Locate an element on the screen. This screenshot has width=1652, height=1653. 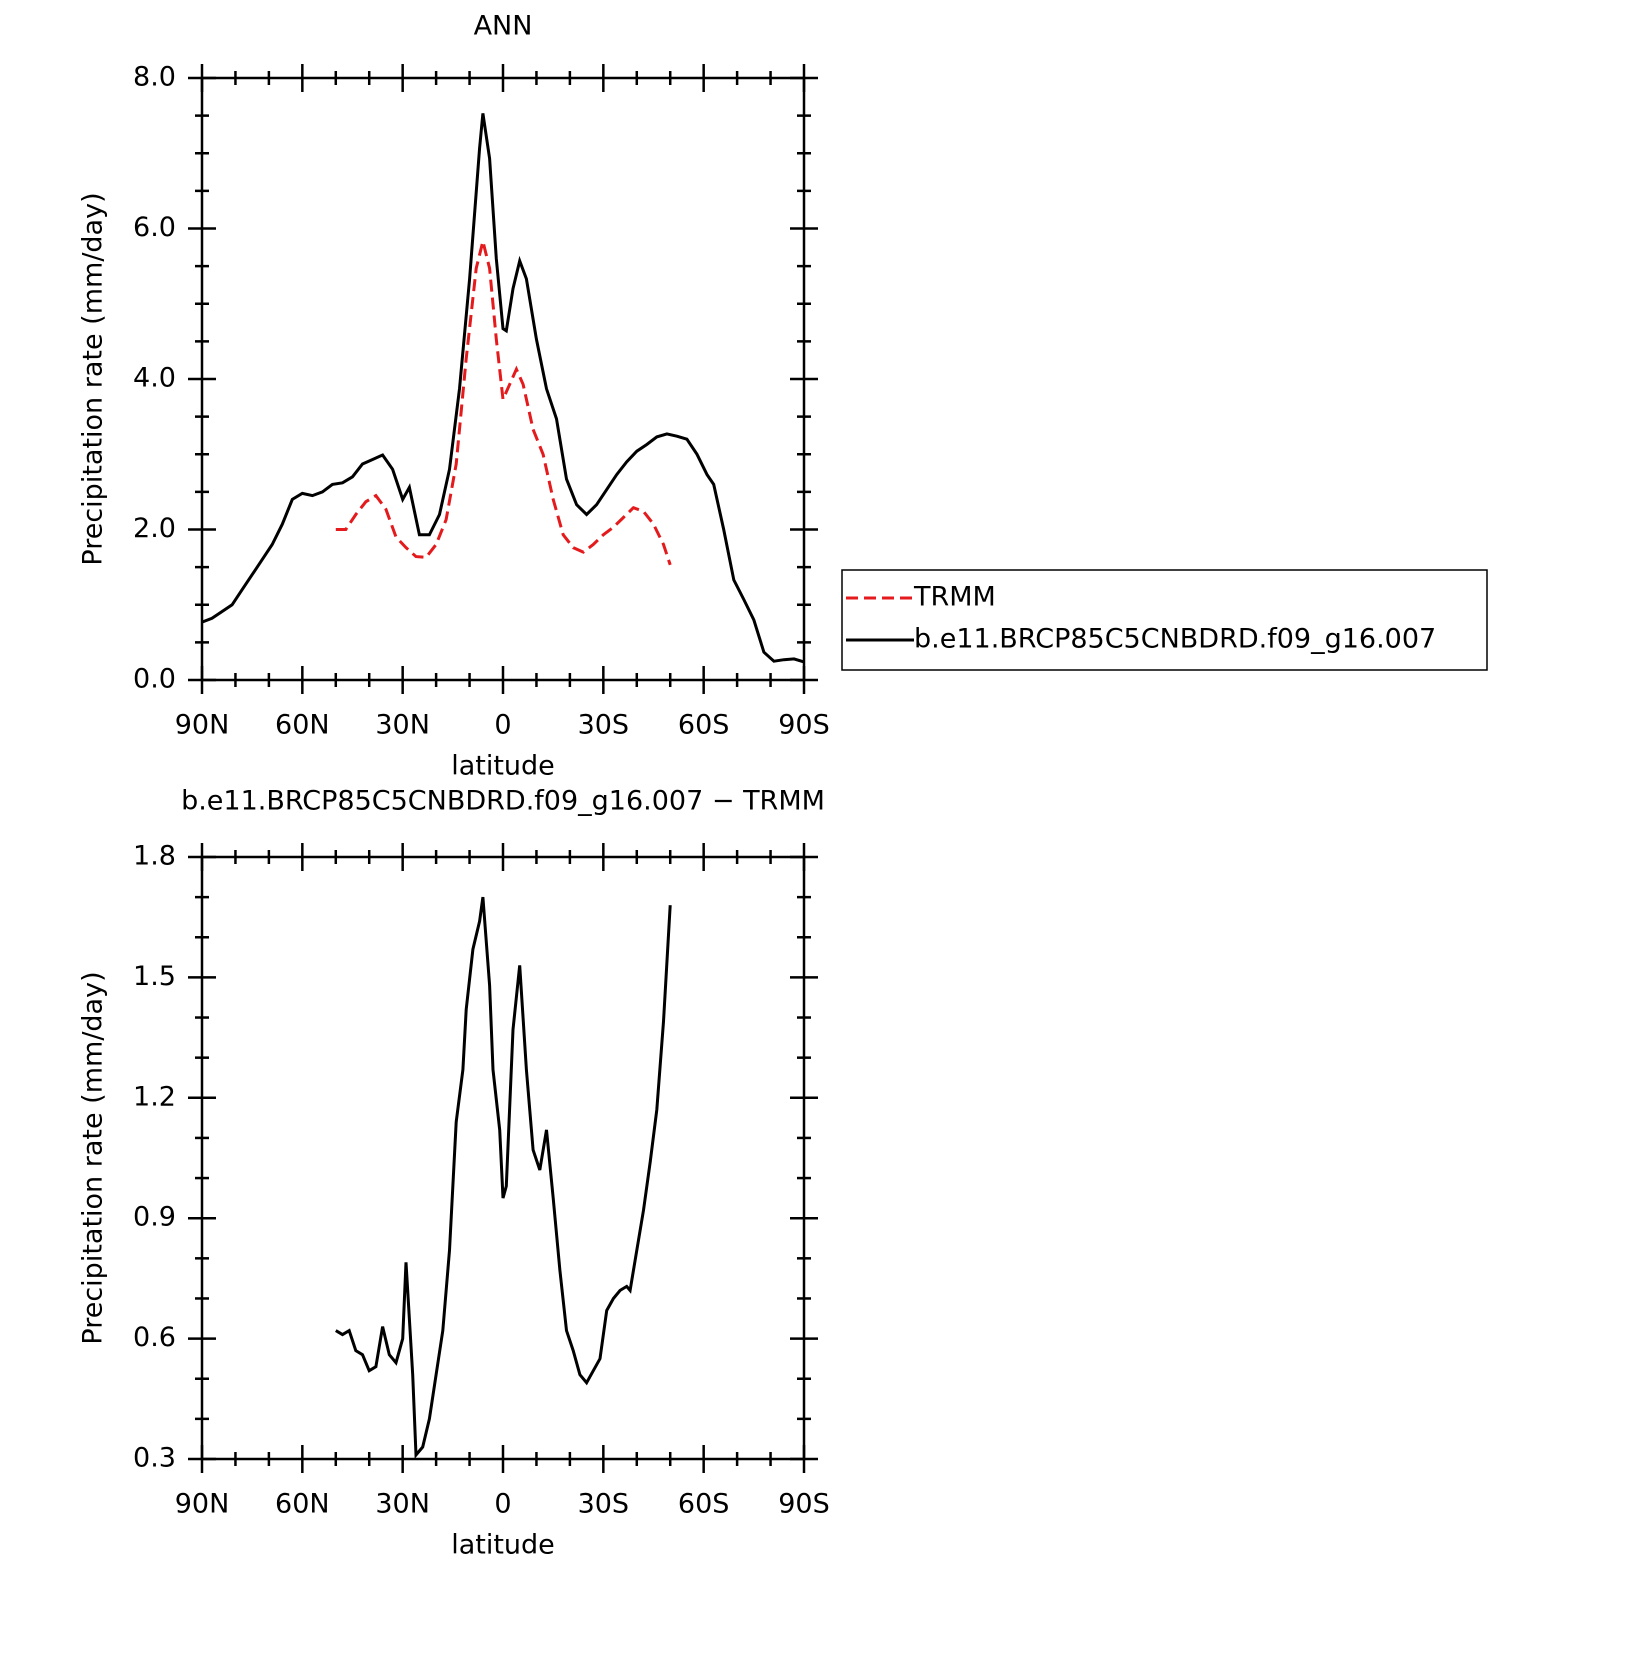
y-tick-label: 2.0 is located at coordinates (154, 528).